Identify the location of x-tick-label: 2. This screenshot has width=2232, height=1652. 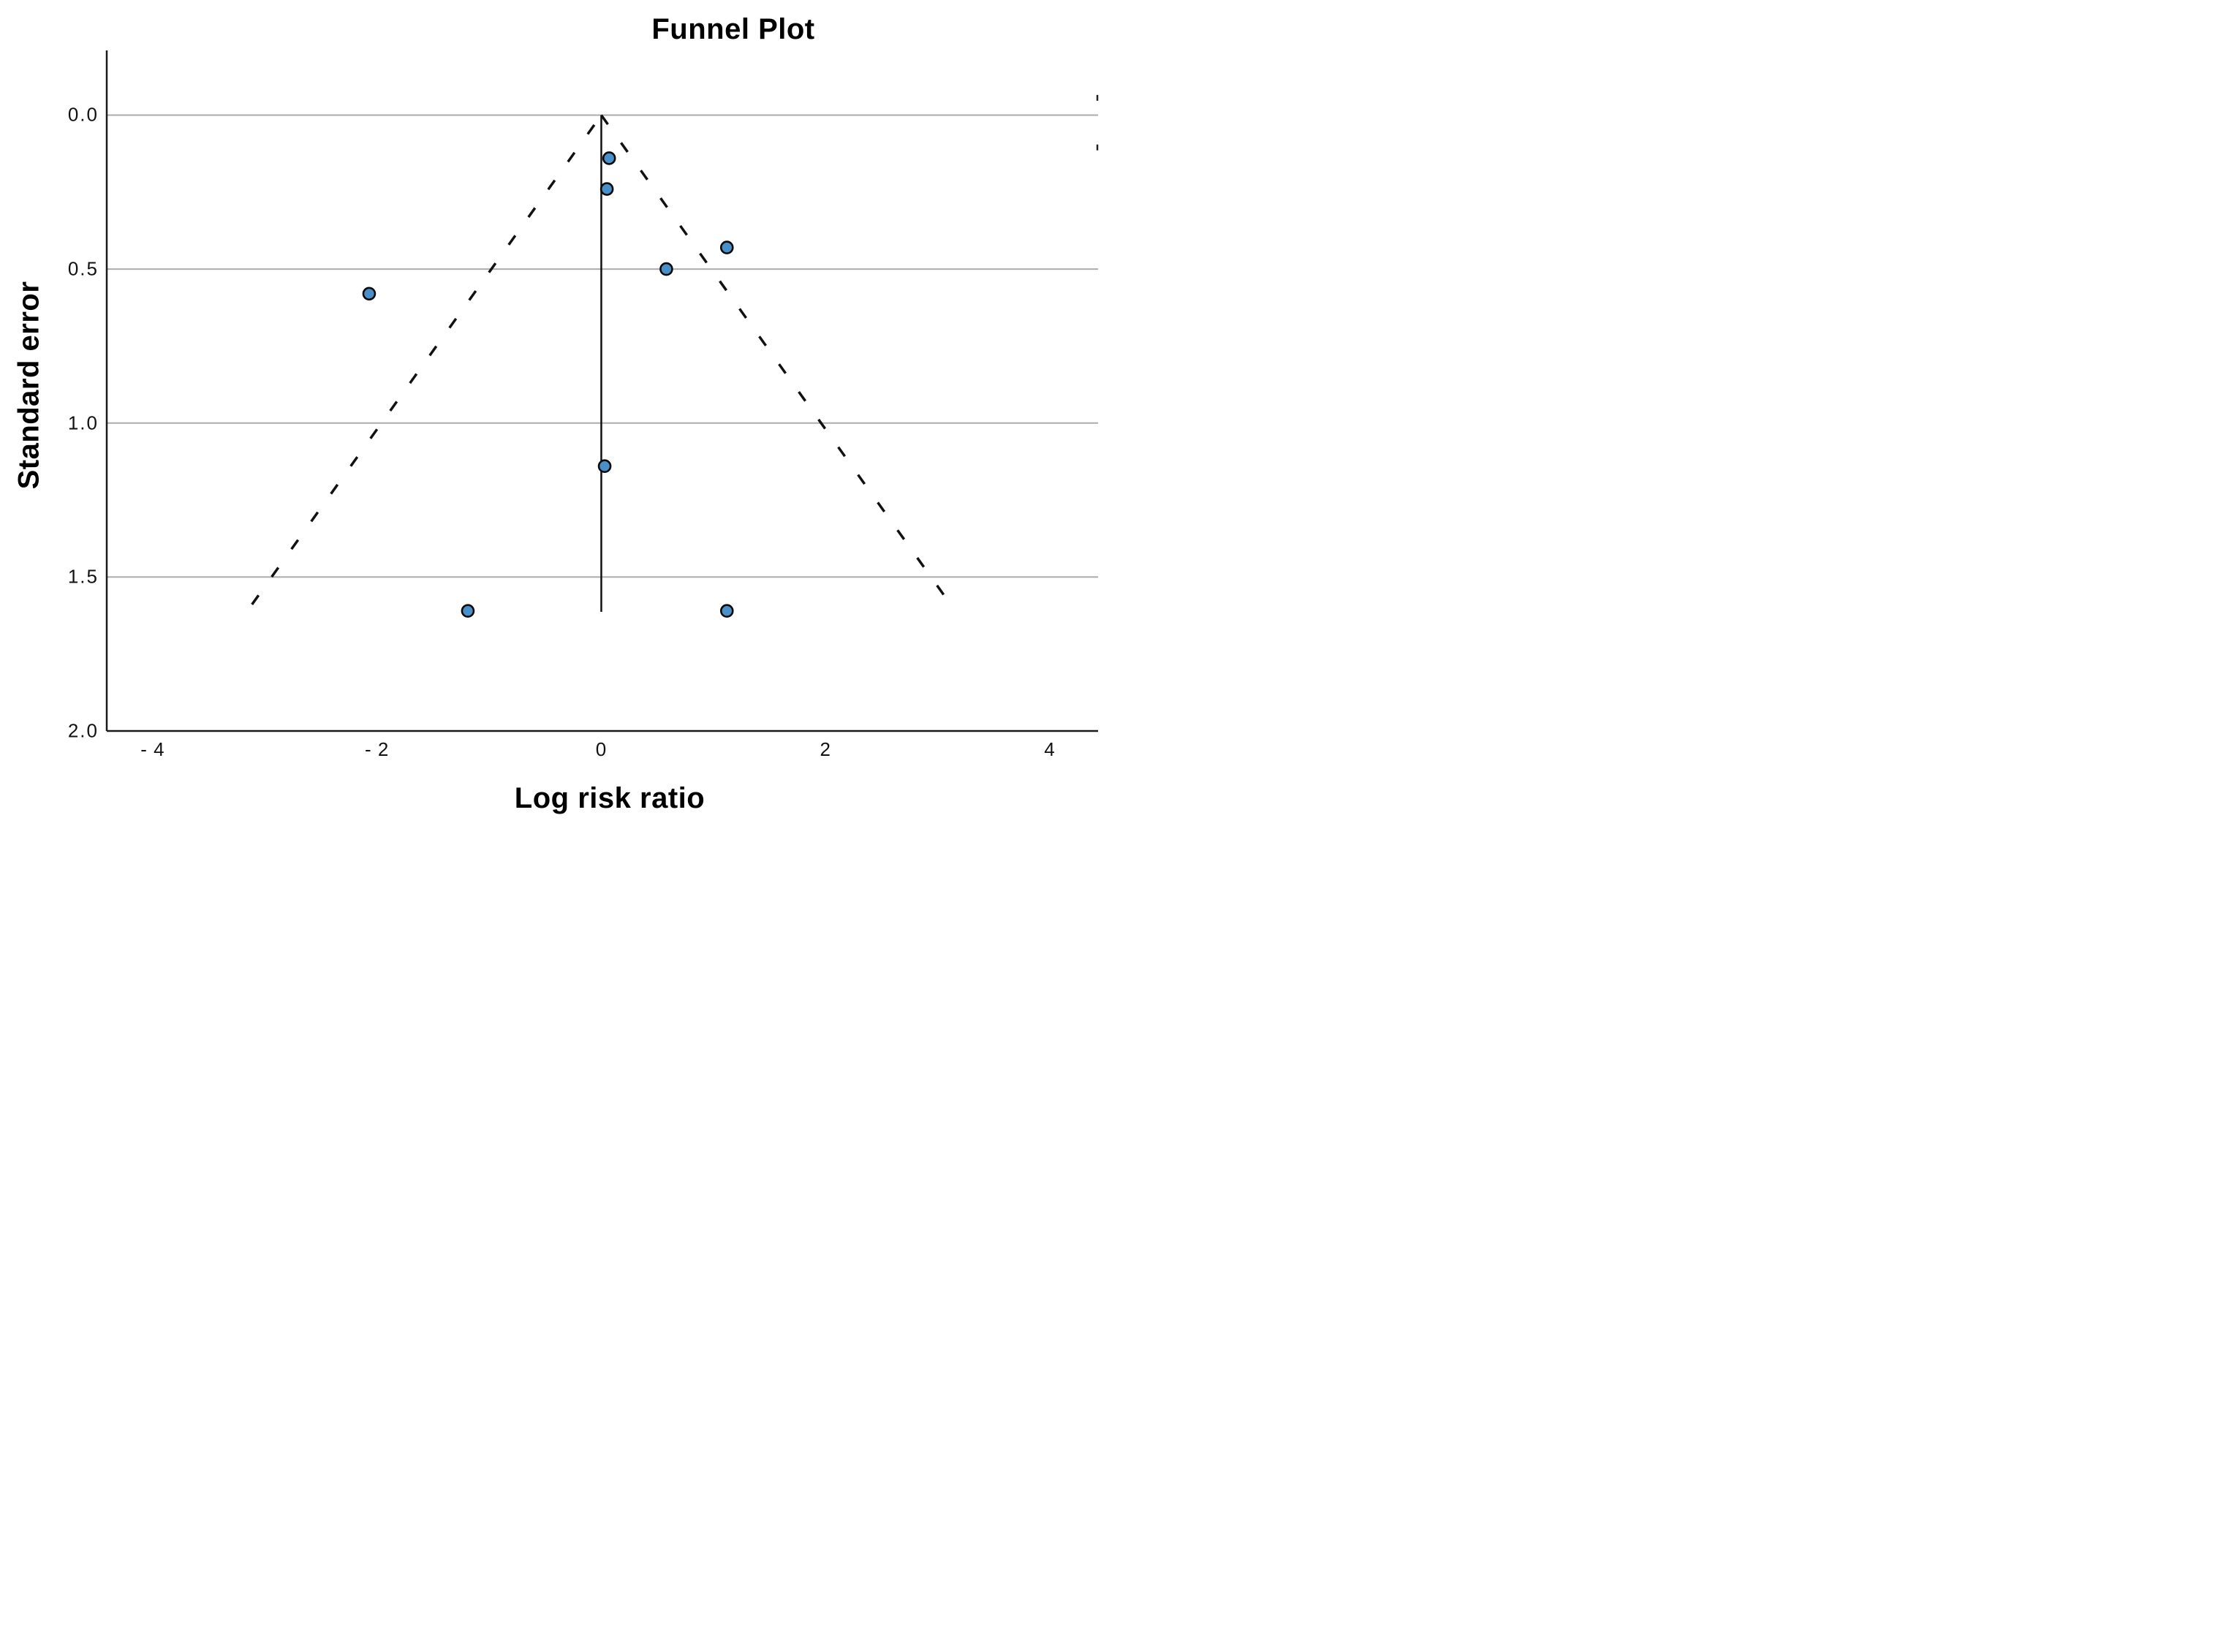
(825, 749).